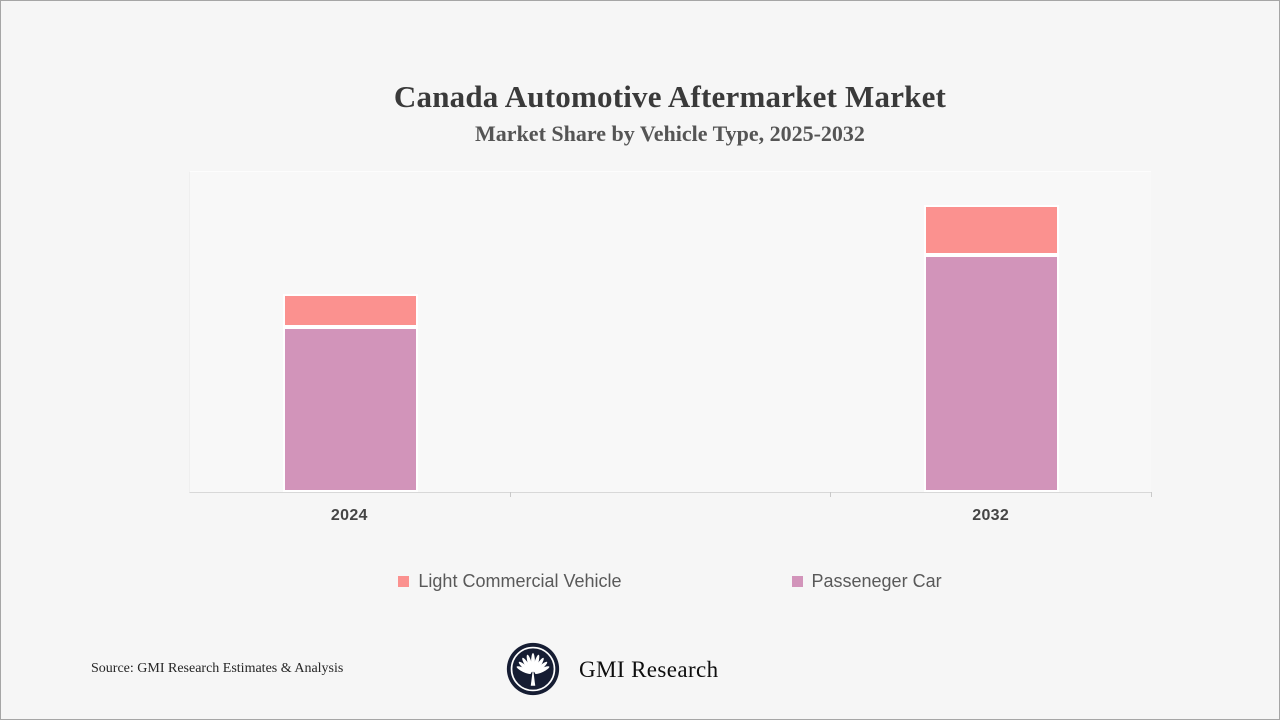 This screenshot has height=720, width=1280. I want to click on legend-item-passeneger-car: Passeneger Car, so click(866, 581).